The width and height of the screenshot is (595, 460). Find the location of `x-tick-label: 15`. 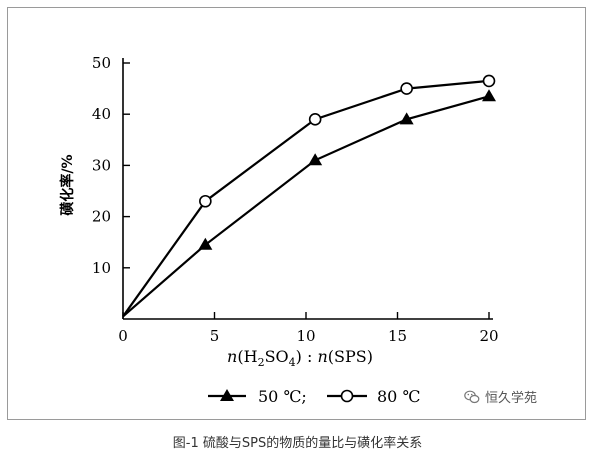

x-tick-label: 15 is located at coordinates (397, 336).